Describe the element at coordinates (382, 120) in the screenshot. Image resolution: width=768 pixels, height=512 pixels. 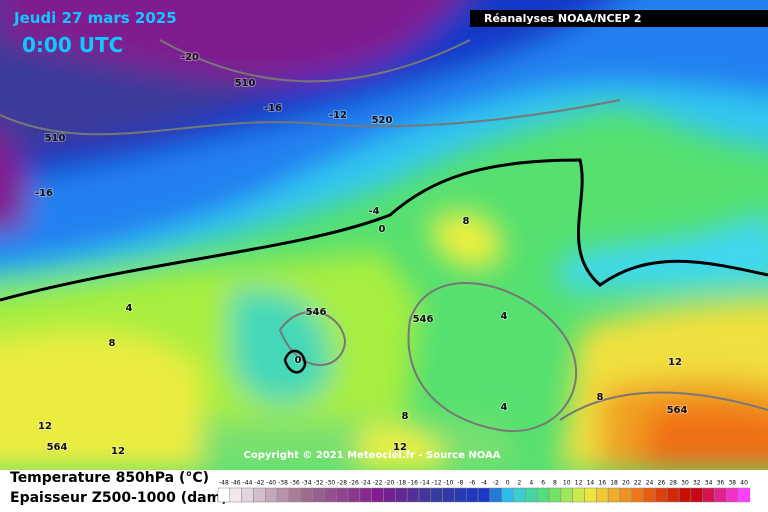
I see `contour-label: 520` at that location.